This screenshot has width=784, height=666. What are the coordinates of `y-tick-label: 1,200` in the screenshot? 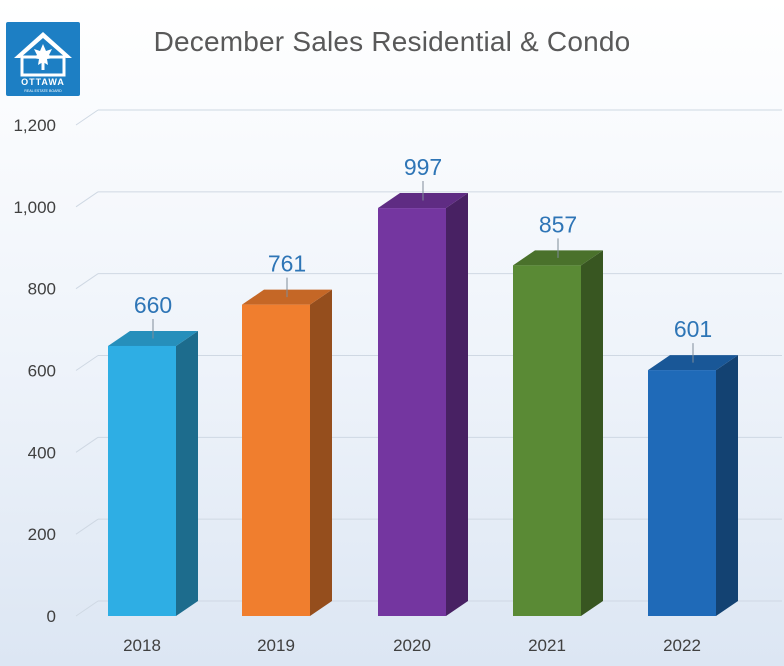 It's located at (34, 125).